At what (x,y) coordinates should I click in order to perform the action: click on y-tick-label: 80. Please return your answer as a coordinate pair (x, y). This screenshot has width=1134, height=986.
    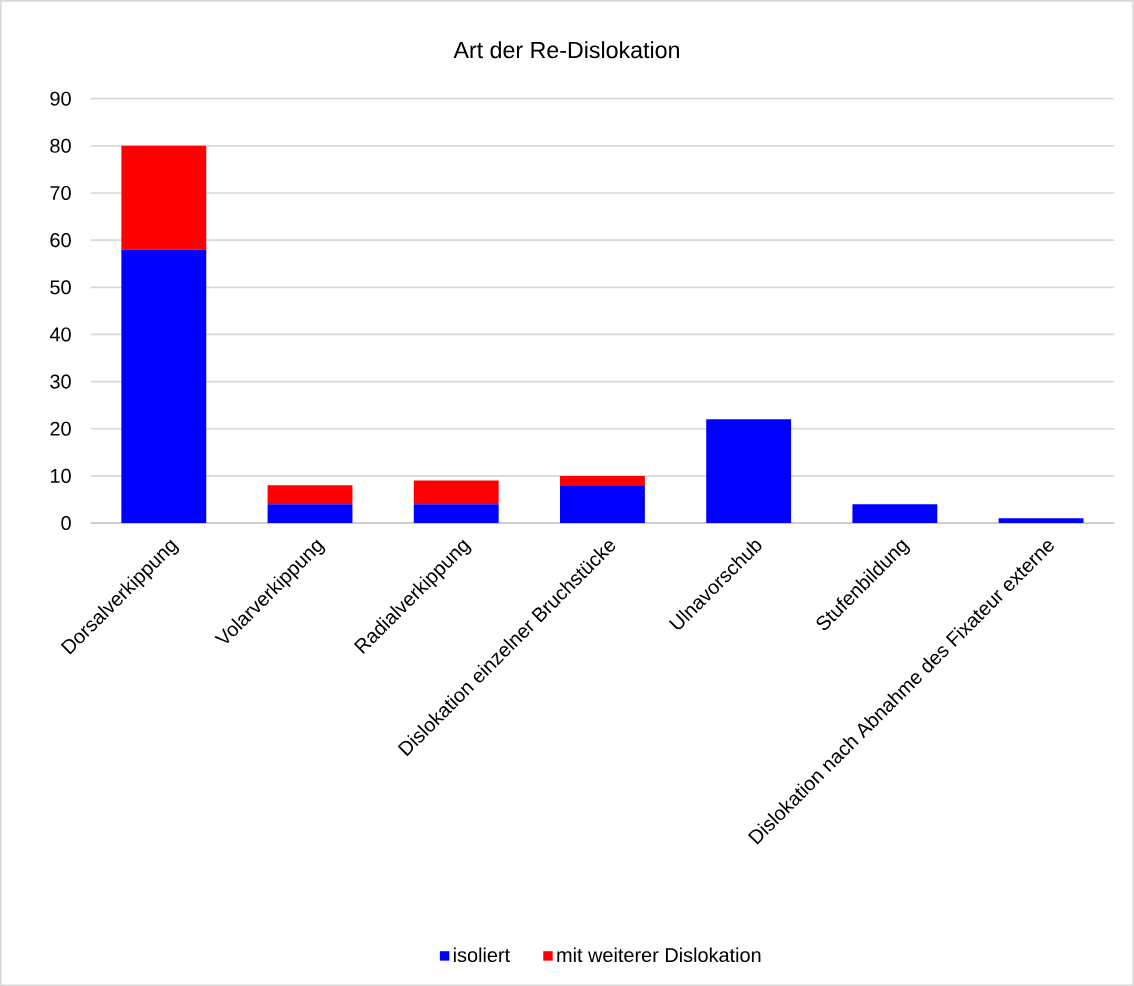
    Looking at the image, I should click on (60, 145).